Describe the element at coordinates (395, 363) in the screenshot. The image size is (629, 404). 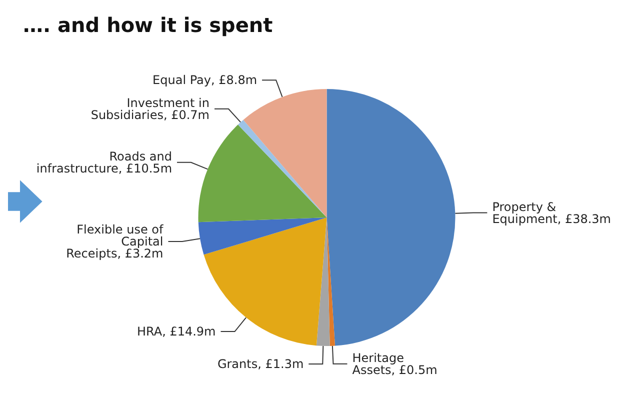
I see `slice-label: Heritage Assets, £0.5m` at that location.